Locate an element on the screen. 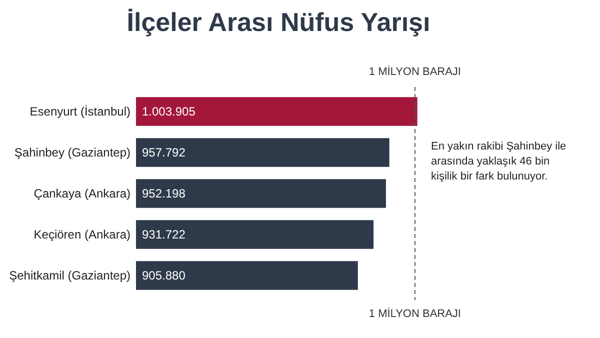  chart-title: İlçeler Arası Nüfus Yarışı is located at coordinates (278, 22).